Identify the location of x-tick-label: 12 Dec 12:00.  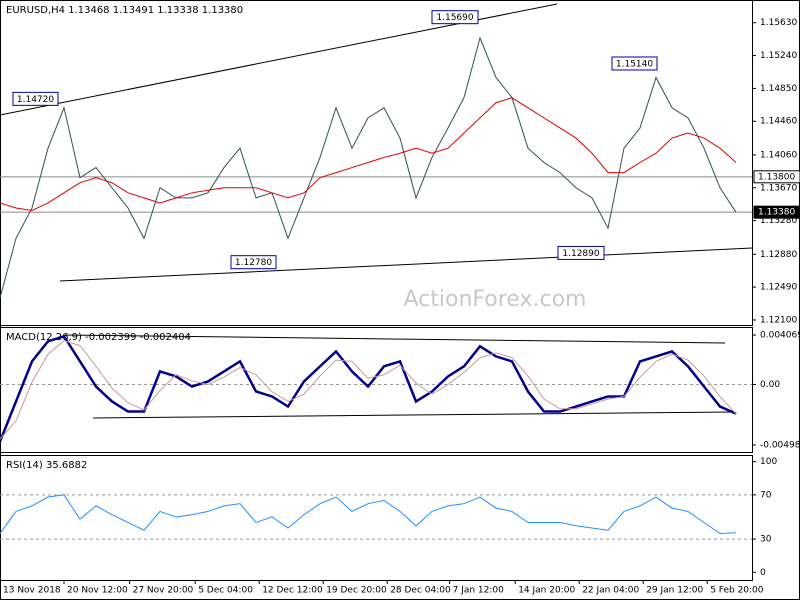
(292, 591).